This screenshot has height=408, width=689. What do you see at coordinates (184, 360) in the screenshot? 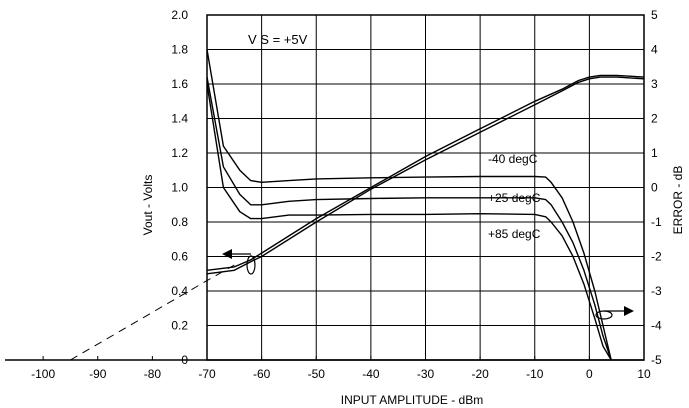
I see `y-left-tick-label: 0` at bounding box center [184, 360].